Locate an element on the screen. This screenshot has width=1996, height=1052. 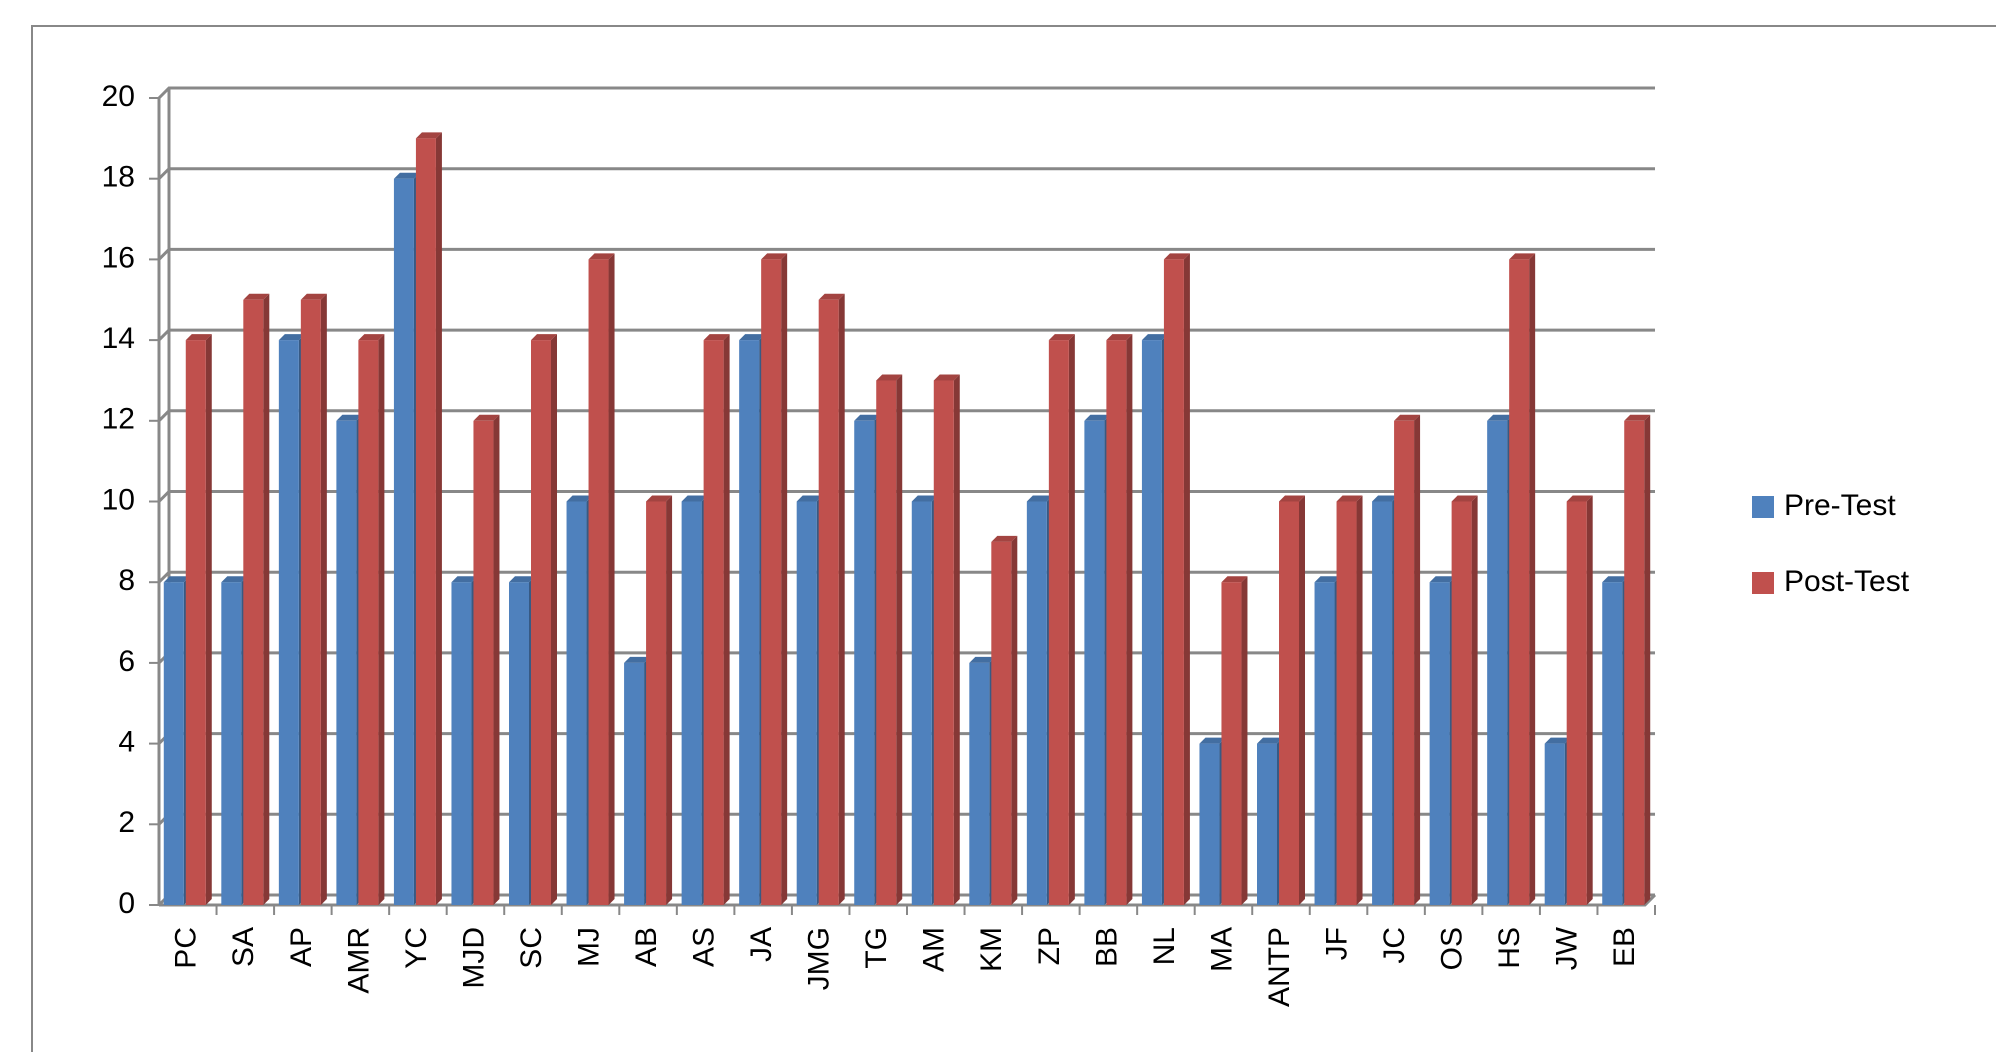
x-tick-label: SA is located at coordinates (243, 947).